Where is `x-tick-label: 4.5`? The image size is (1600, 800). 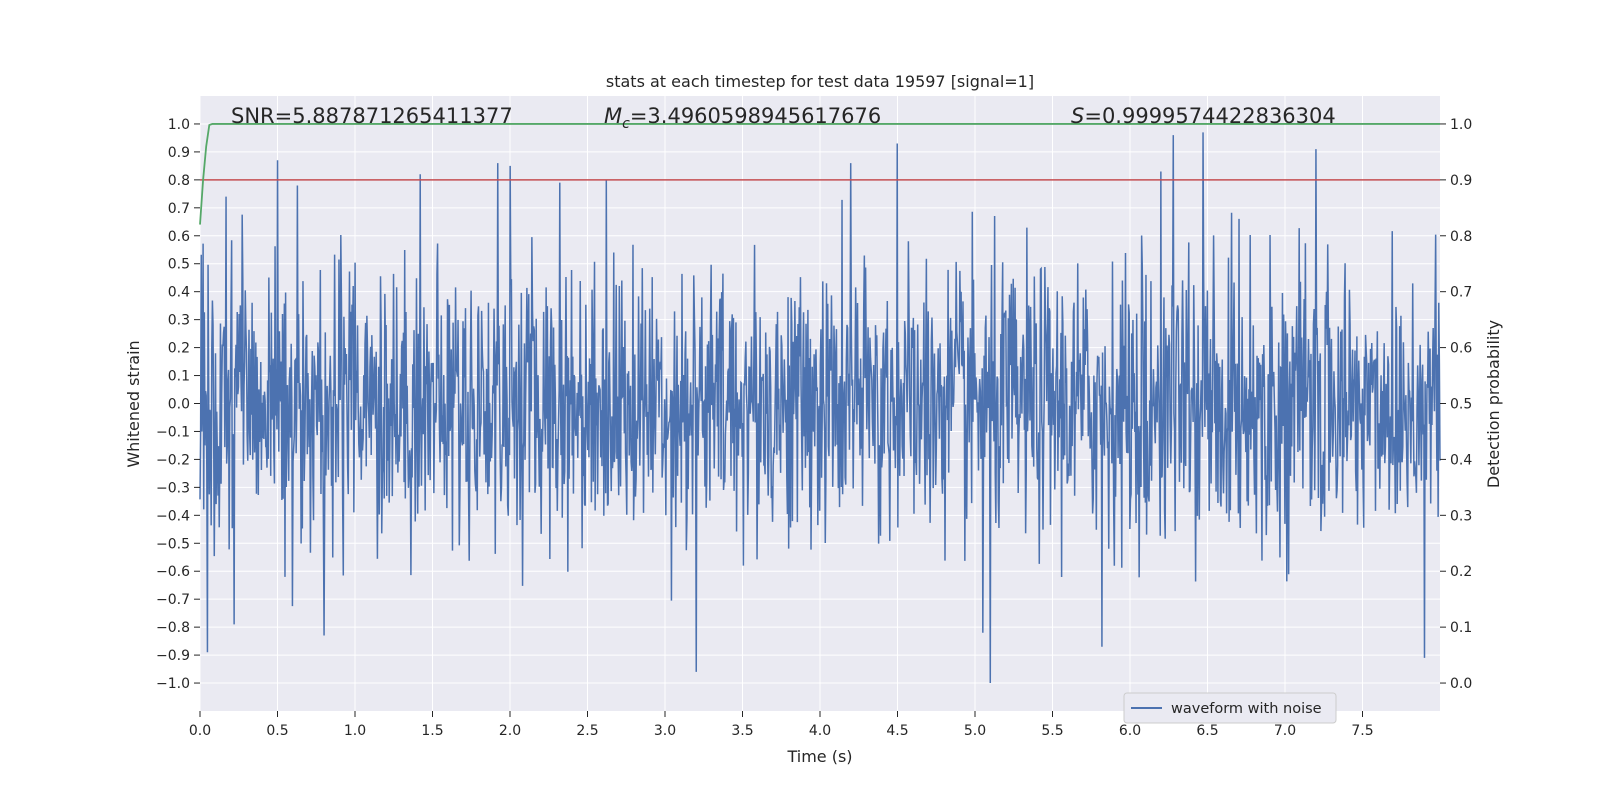 x-tick-label: 4.5 is located at coordinates (897, 731).